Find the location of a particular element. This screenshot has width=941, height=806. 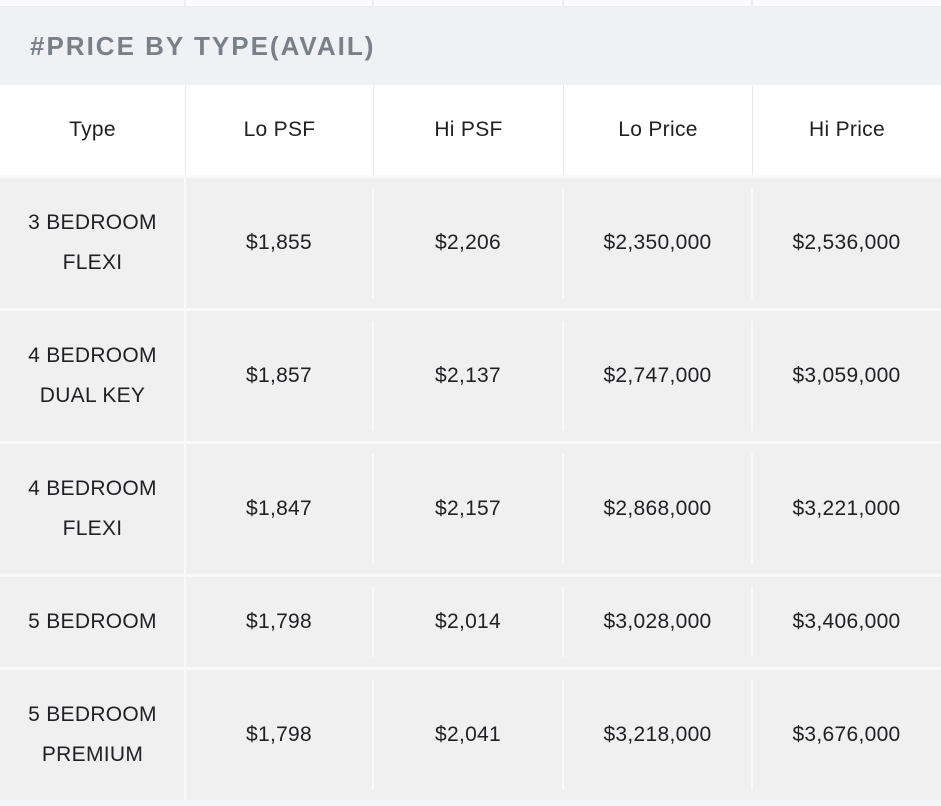

column-header-type: Type is located at coordinates (92, 130).